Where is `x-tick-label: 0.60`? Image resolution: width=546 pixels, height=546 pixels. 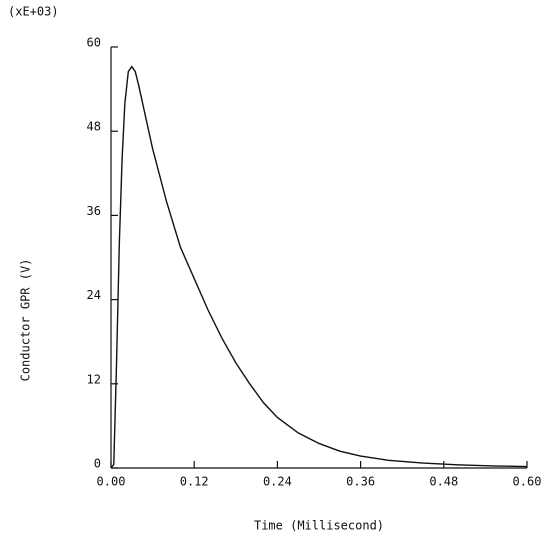
x-tick-label: 0.60 is located at coordinates (527, 482).